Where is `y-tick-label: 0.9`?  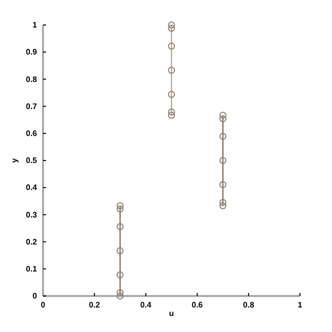
y-tick-label: 0.9 is located at coordinates (32, 52).